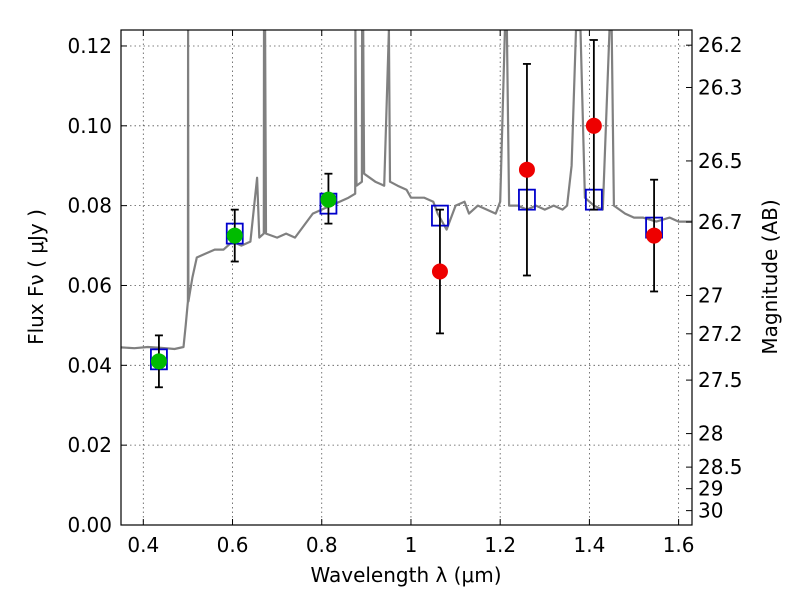  I want to click on x-tick-label: 1.6, so click(679, 545).